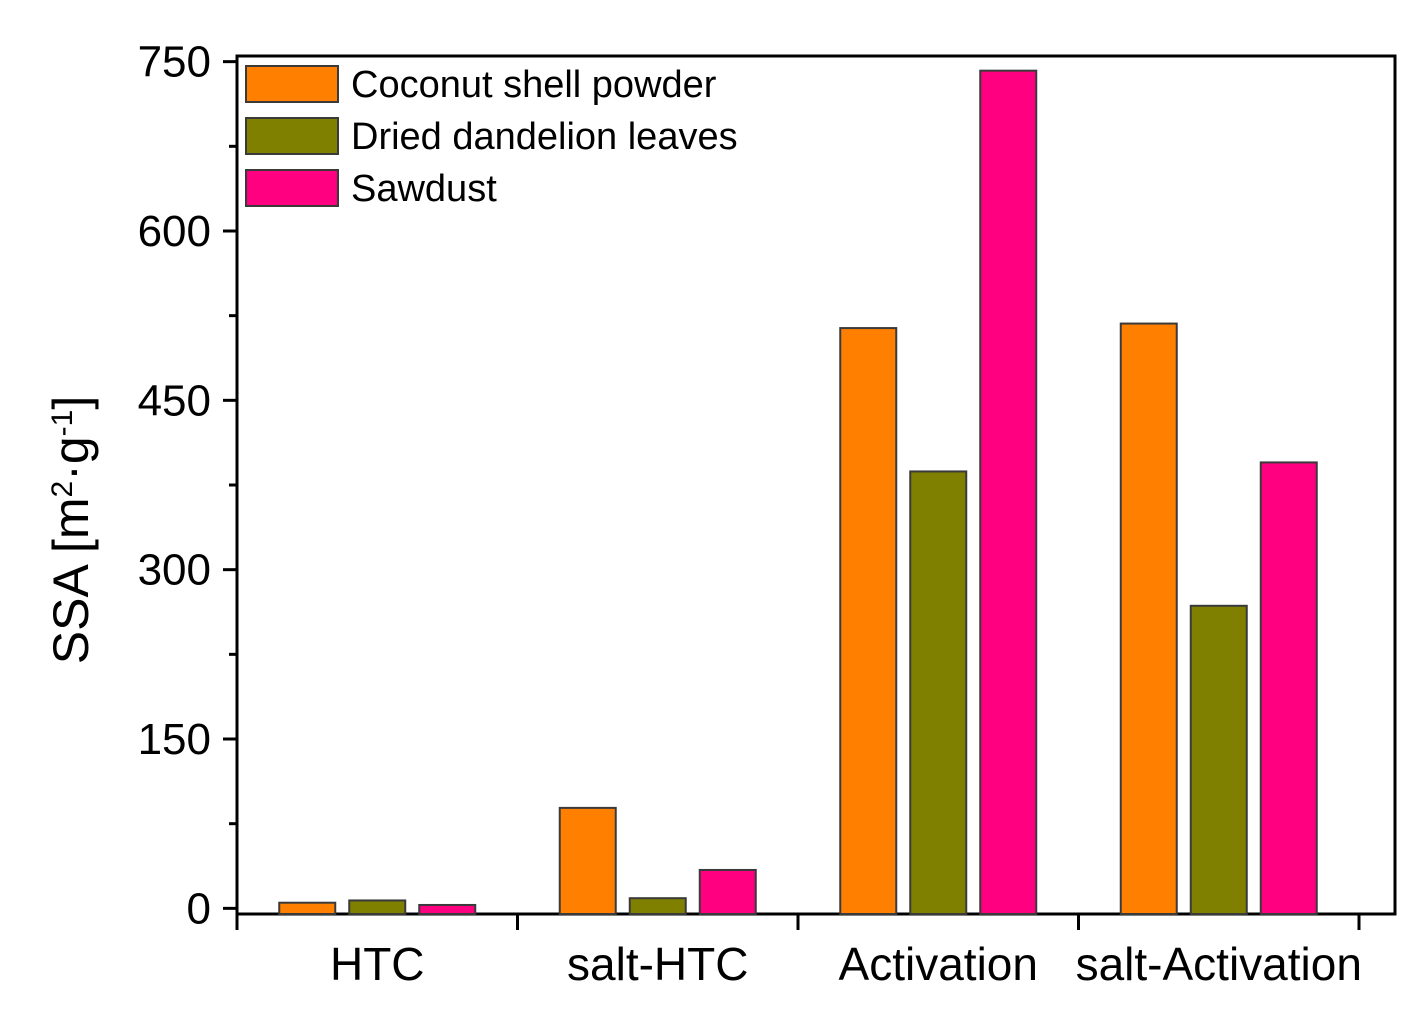  What do you see at coordinates (534, 85) in the screenshot?
I see `legend-label: Coconut shell powder` at bounding box center [534, 85].